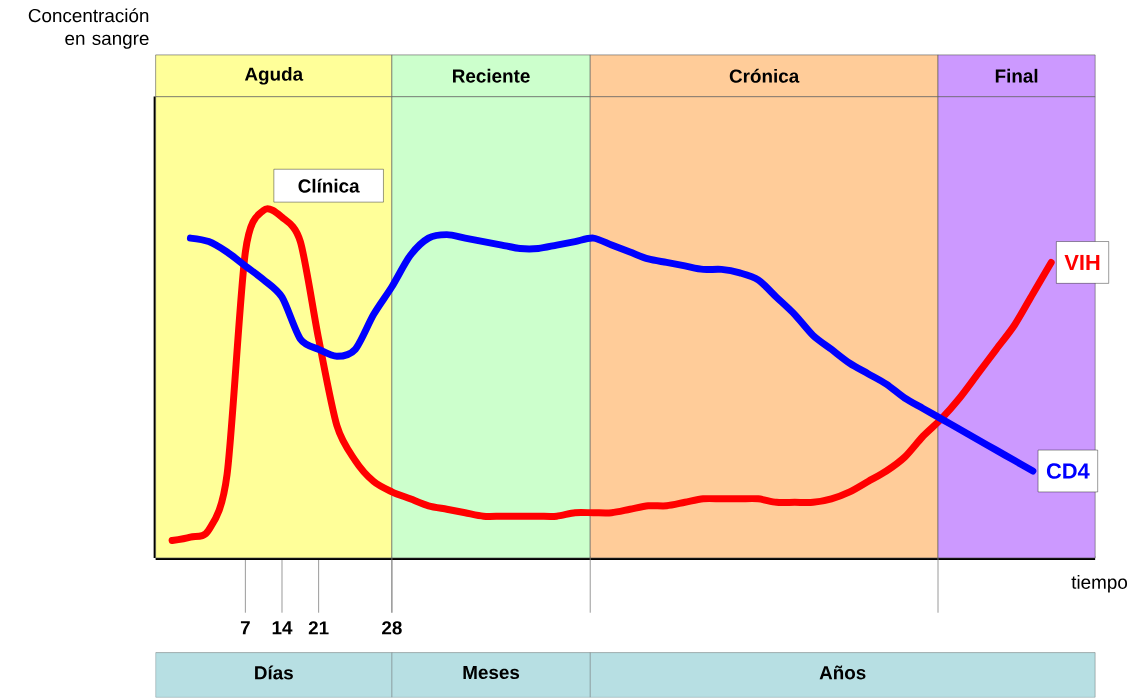 The image size is (1131, 698). Describe the element at coordinates (1099, 584) in the screenshot. I see `x-axis-title: tiempo` at that location.